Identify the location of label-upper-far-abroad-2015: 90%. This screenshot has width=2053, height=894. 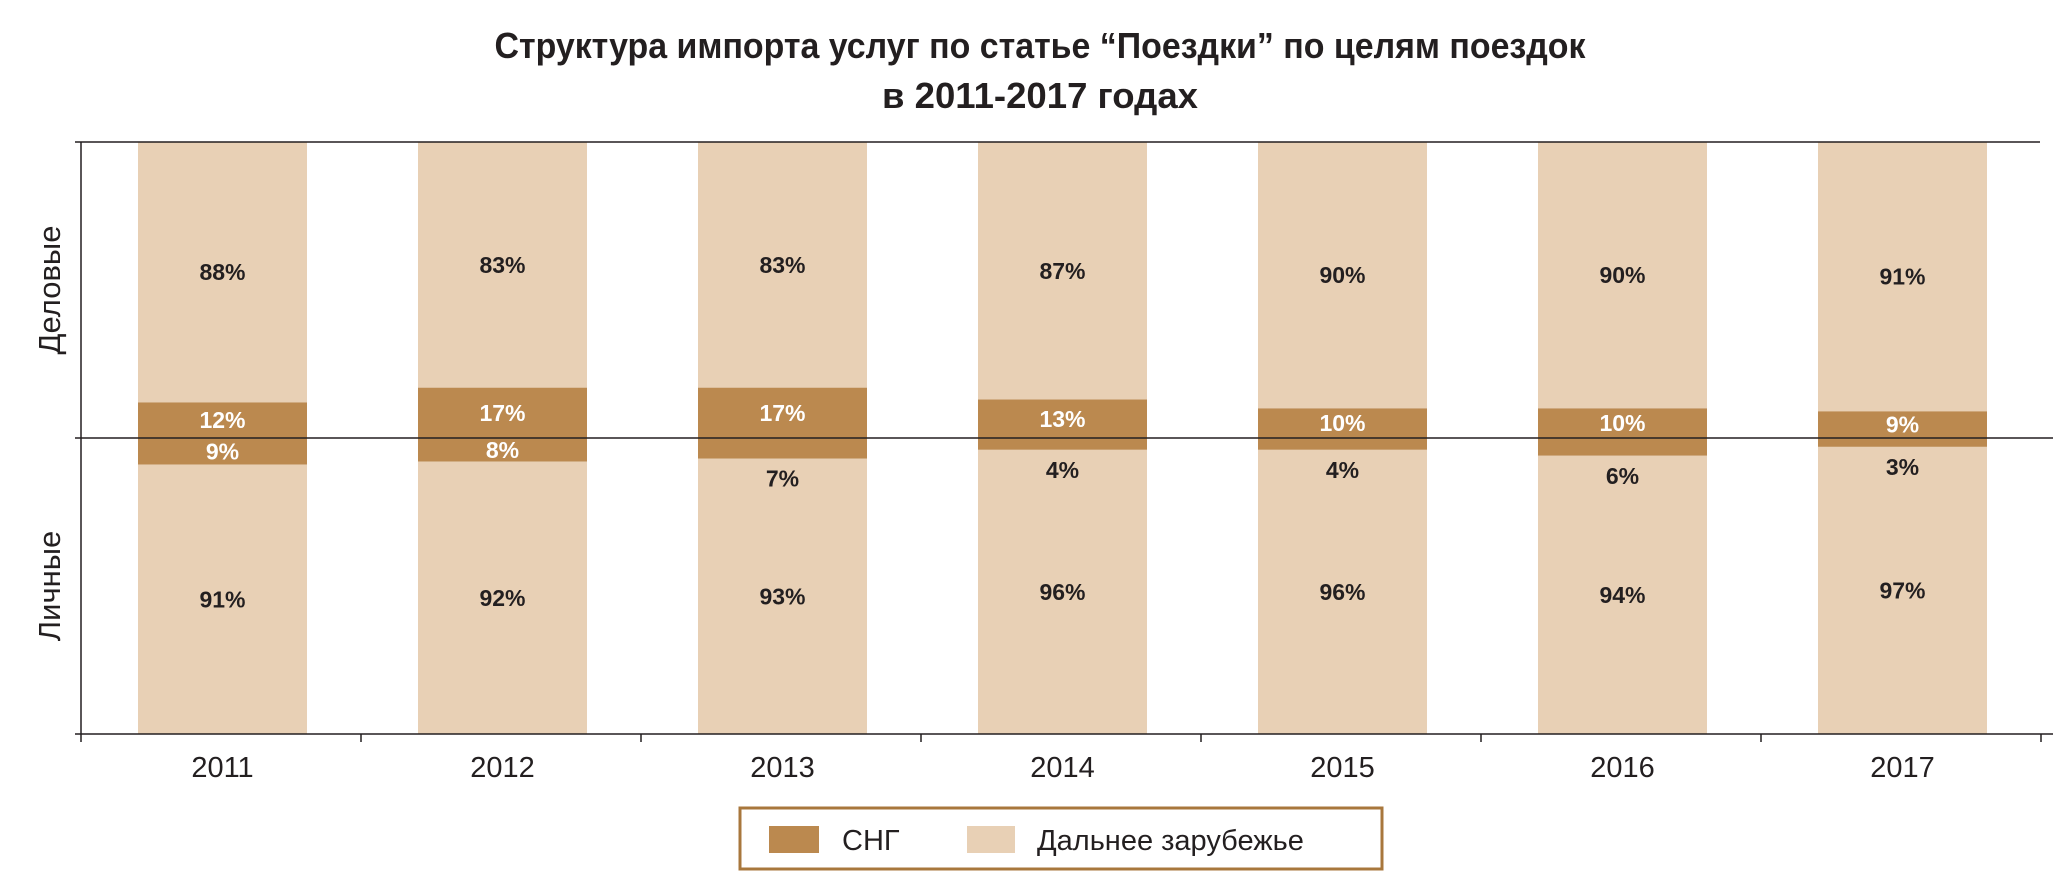
(1342, 275).